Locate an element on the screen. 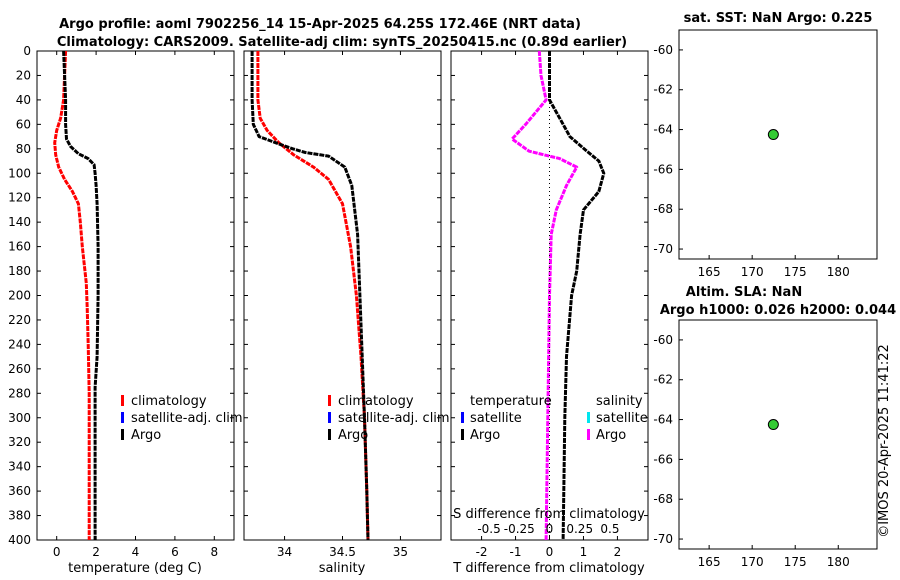 The image size is (900, 580). s-tick-label: -0.5 is located at coordinates (488, 529).